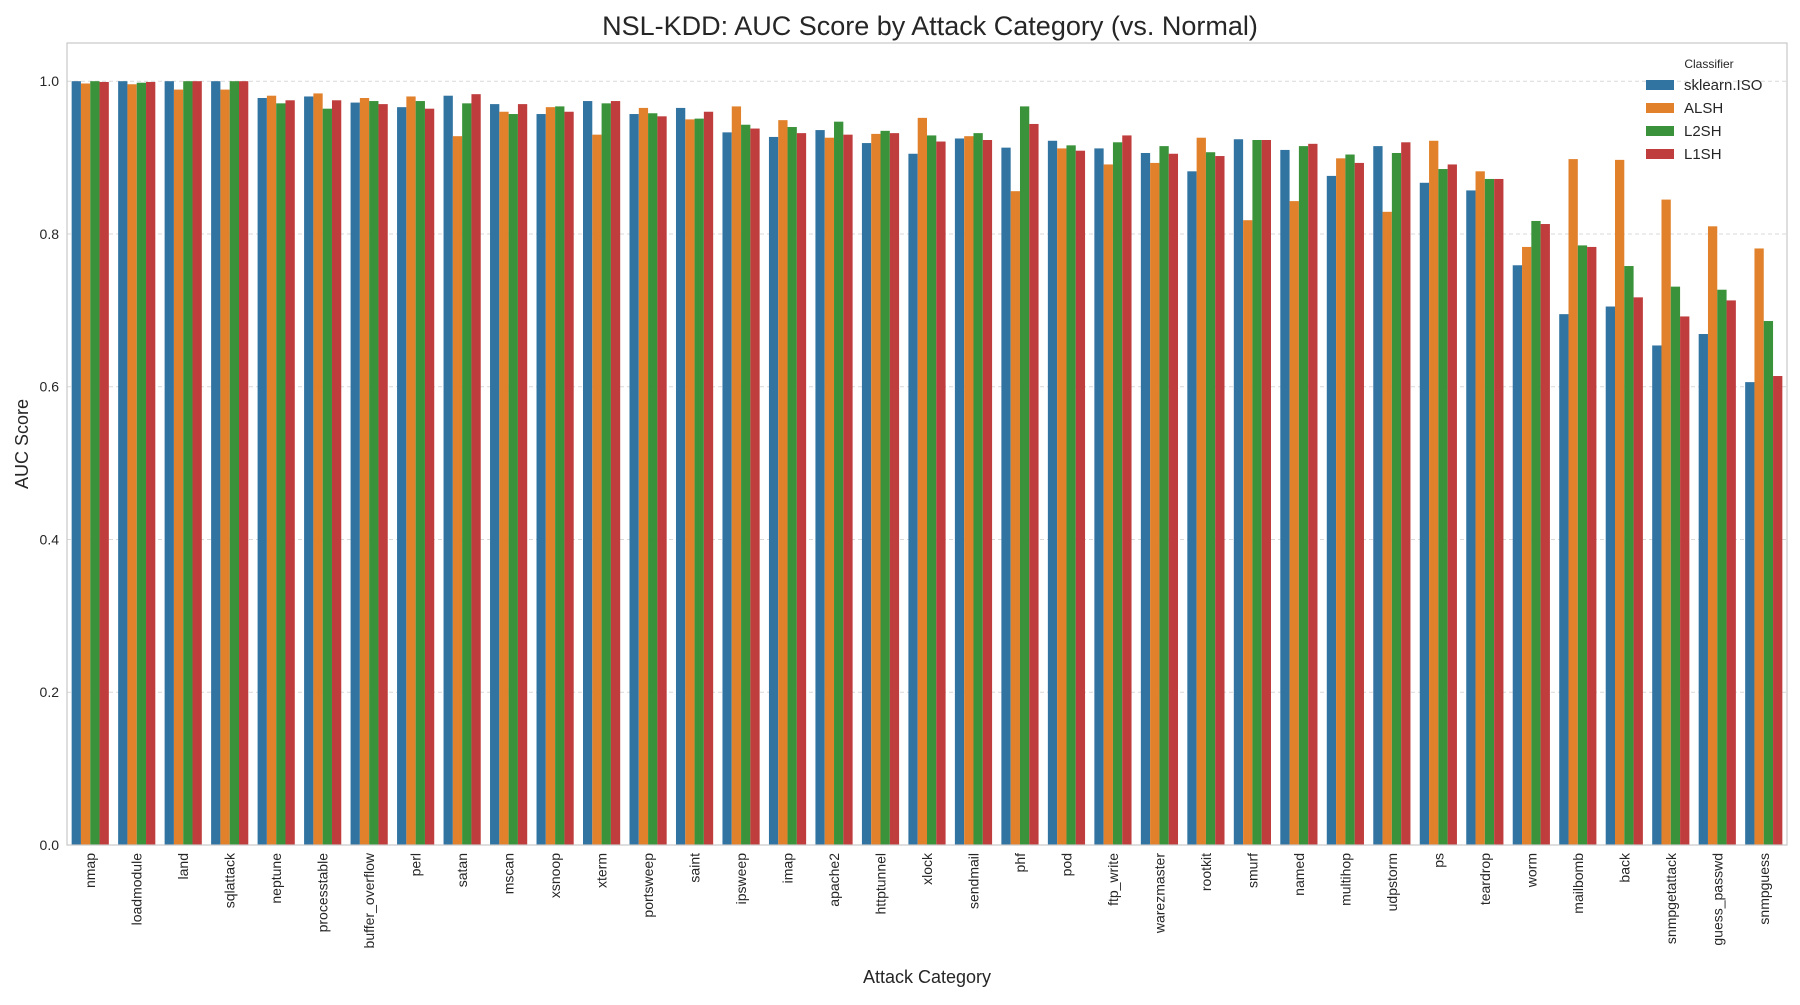 Image resolution: width=1800 pixels, height=1005 pixels. I want to click on y-tick-label: 0.0, so click(50, 845).